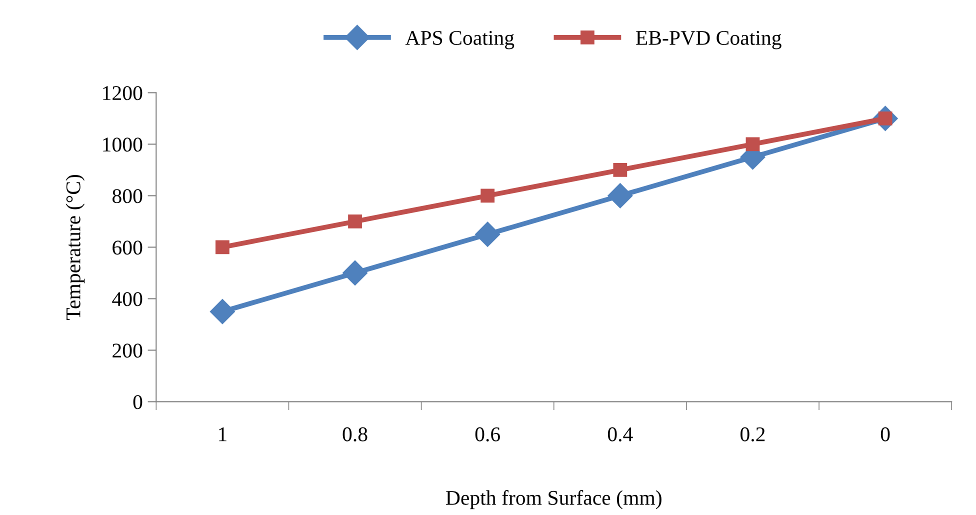  I want to click on x-tick-label: 0.4, so click(620, 434).